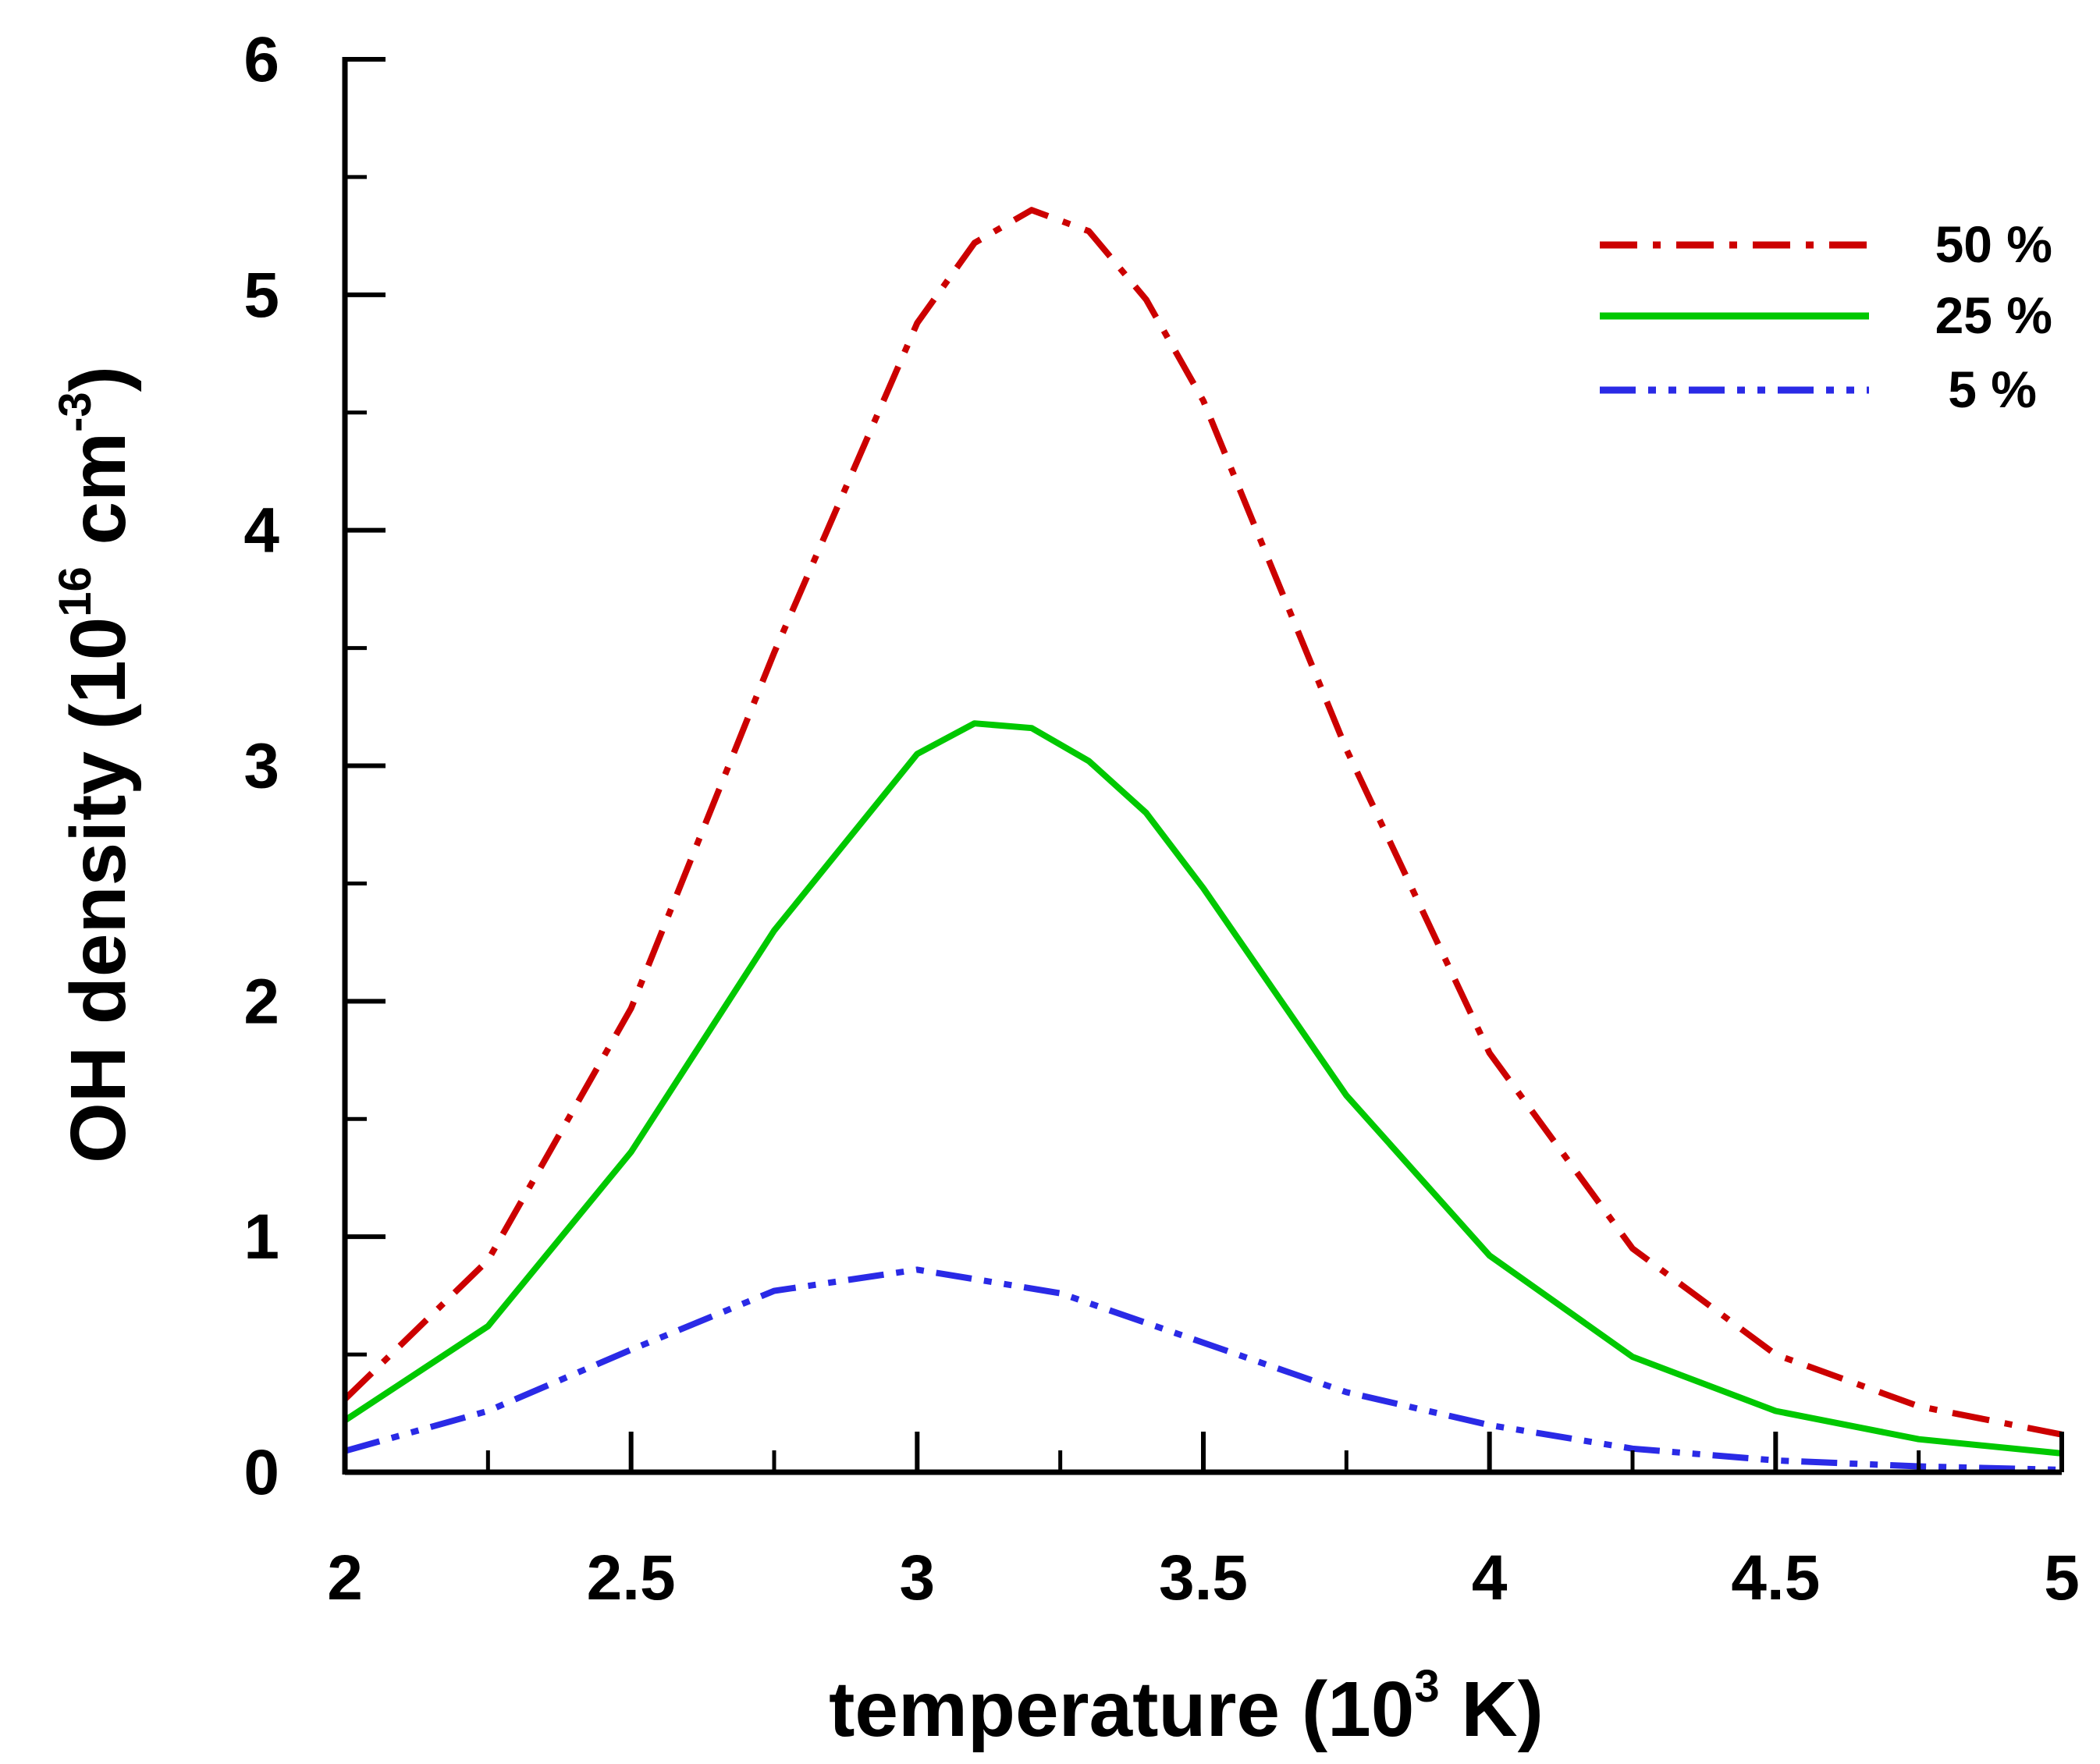  I want to click on x-tick-label: 2.5, so click(631, 1578).